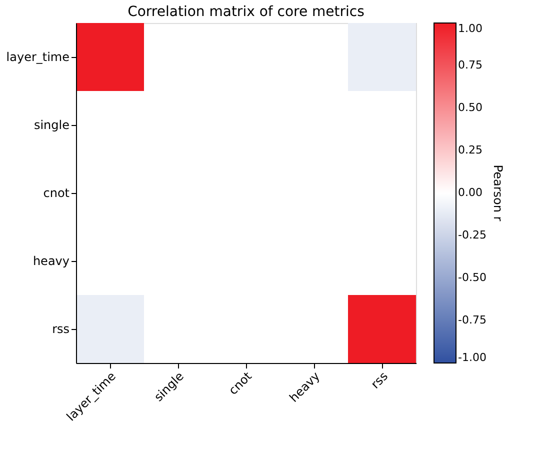 Image resolution: width=555 pixels, height=456 pixels. What do you see at coordinates (470, 150) in the screenshot?
I see `color-bar-label: 0.25` at bounding box center [470, 150].